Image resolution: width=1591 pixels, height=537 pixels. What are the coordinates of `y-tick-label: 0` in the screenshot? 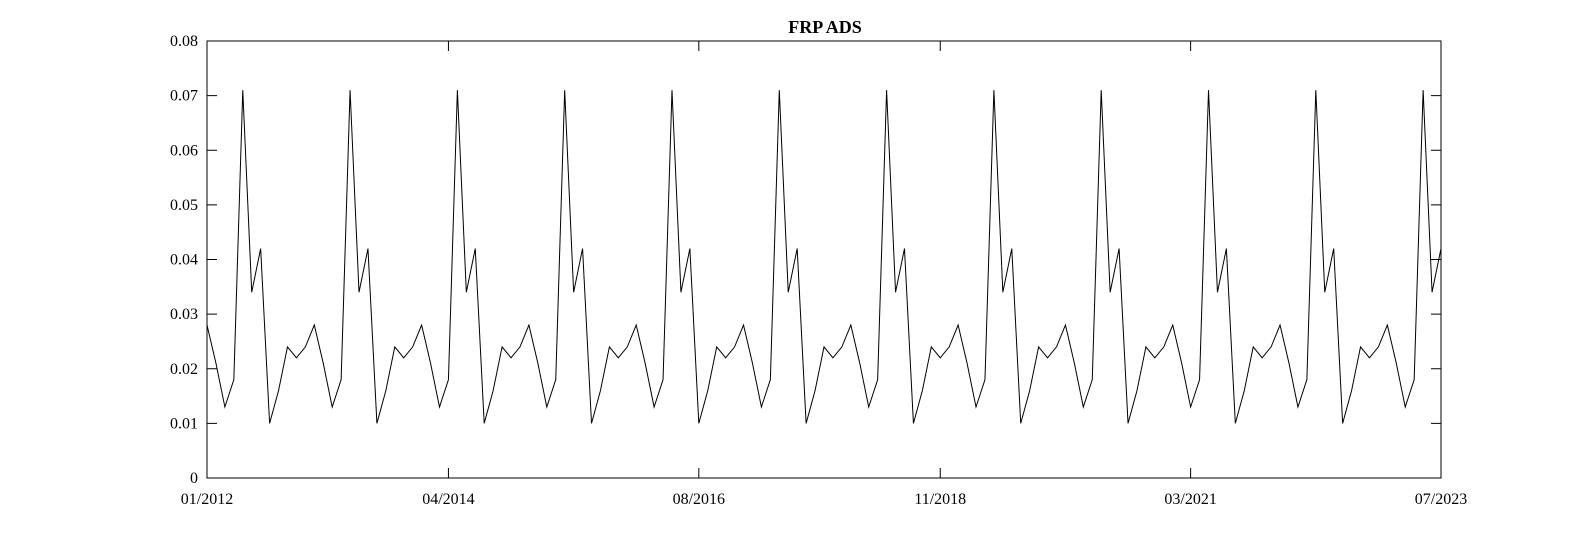 It's located at (194, 478).